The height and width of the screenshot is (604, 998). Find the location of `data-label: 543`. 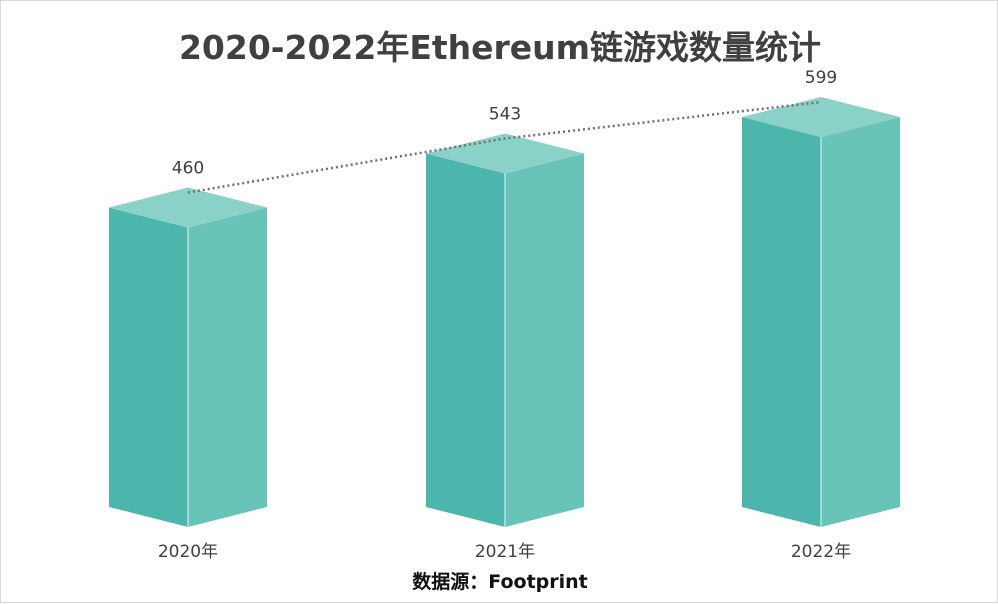

data-label: 543 is located at coordinates (505, 115).